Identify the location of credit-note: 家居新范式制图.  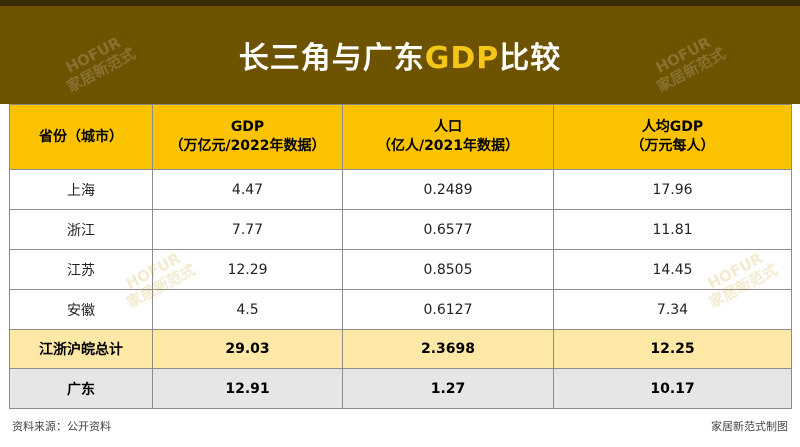
(749, 426).